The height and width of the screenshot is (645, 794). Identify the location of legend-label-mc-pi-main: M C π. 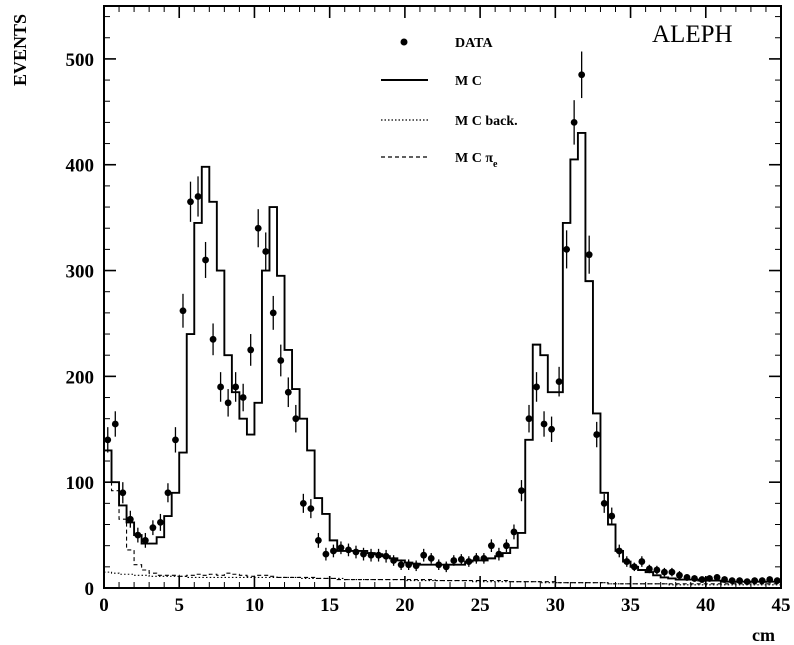
(474, 158).